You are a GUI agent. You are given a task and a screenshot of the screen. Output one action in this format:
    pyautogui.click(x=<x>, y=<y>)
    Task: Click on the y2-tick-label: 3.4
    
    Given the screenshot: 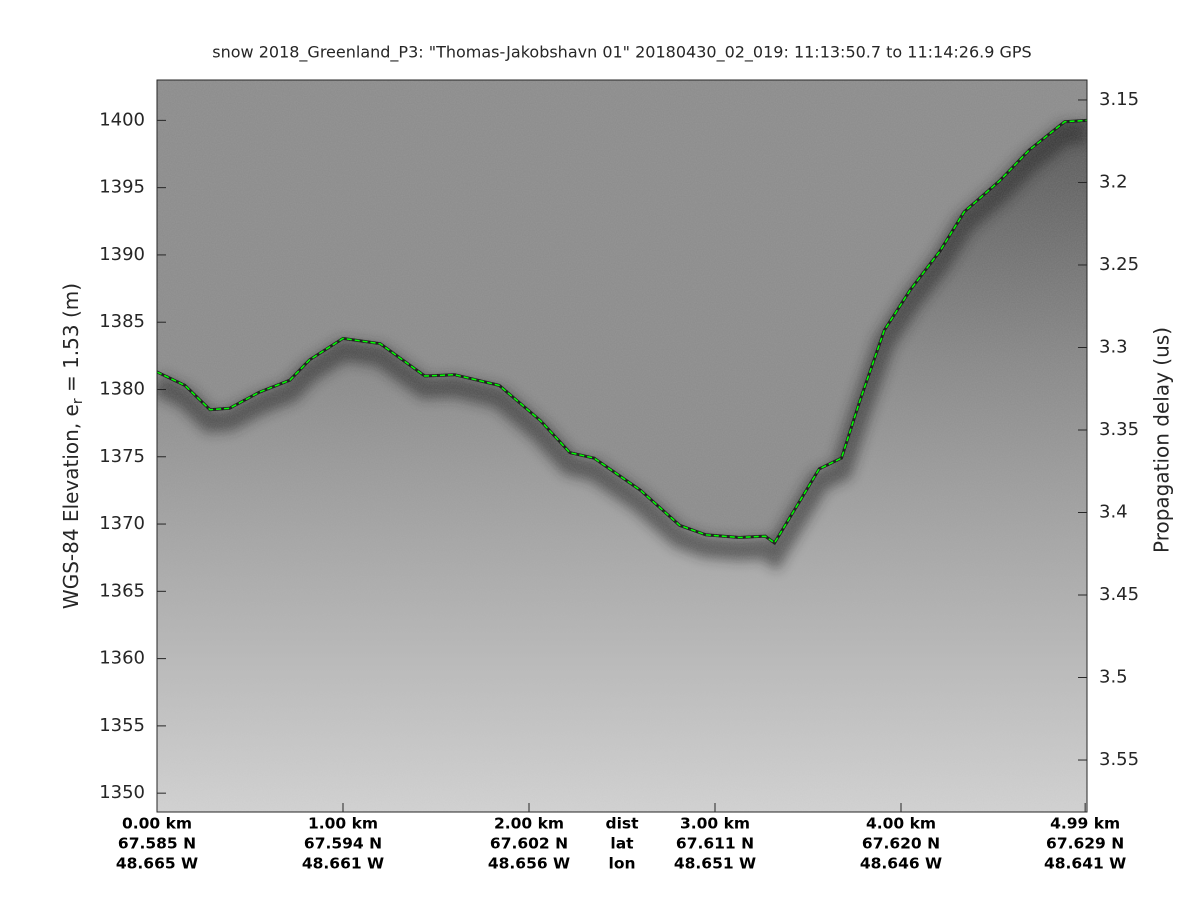 What is the action you would take?
    pyautogui.click(x=1113, y=512)
    